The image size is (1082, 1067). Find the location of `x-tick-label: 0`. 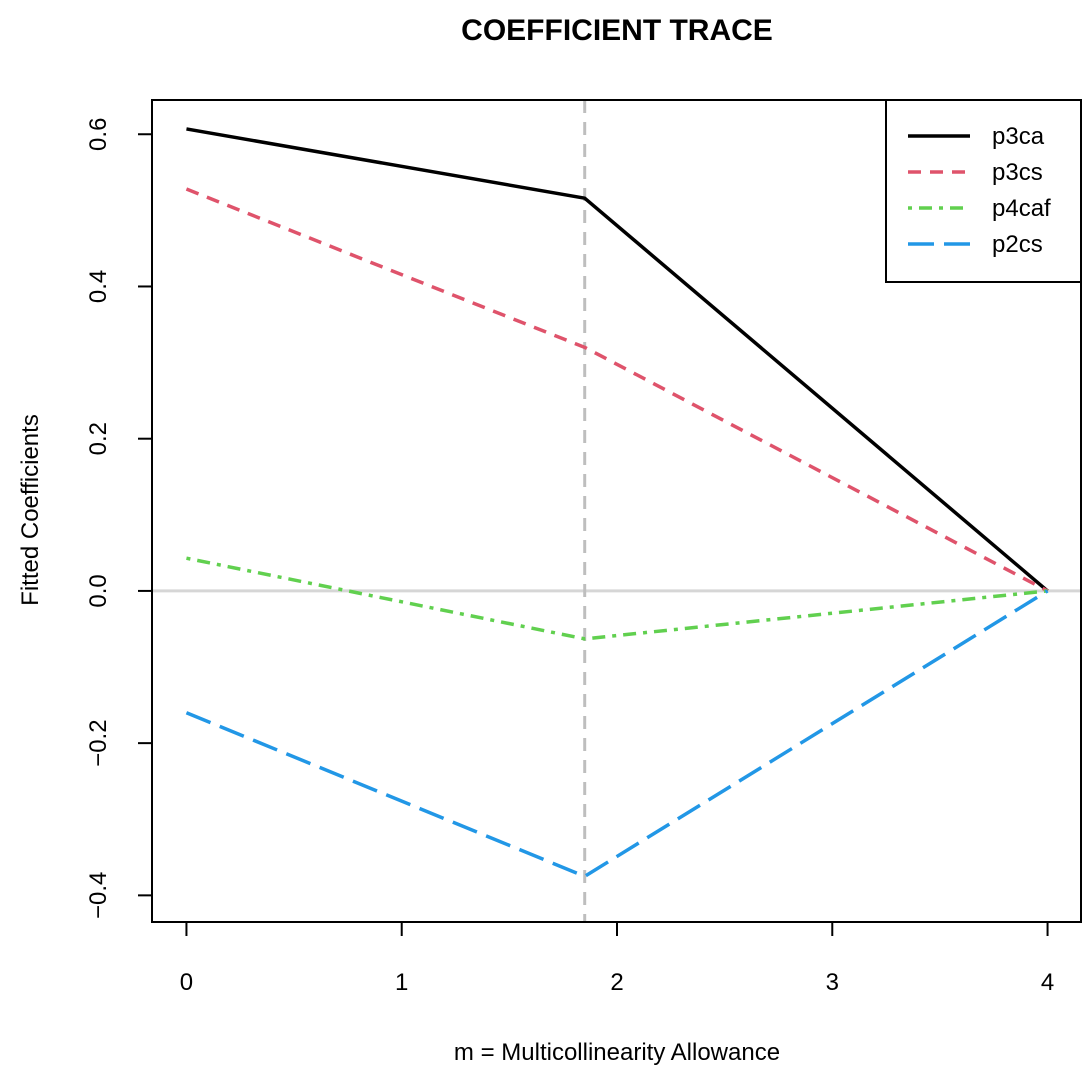

x-tick-label: 0 is located at coordinates (186, 982).